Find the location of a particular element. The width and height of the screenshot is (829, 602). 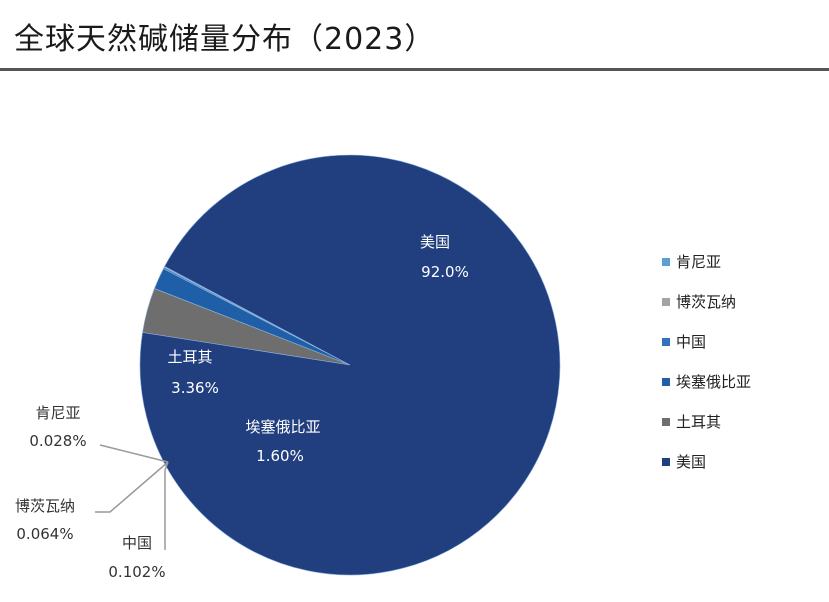

legend-label-0: 肯尼亚 is located at coordinates (698, 262).